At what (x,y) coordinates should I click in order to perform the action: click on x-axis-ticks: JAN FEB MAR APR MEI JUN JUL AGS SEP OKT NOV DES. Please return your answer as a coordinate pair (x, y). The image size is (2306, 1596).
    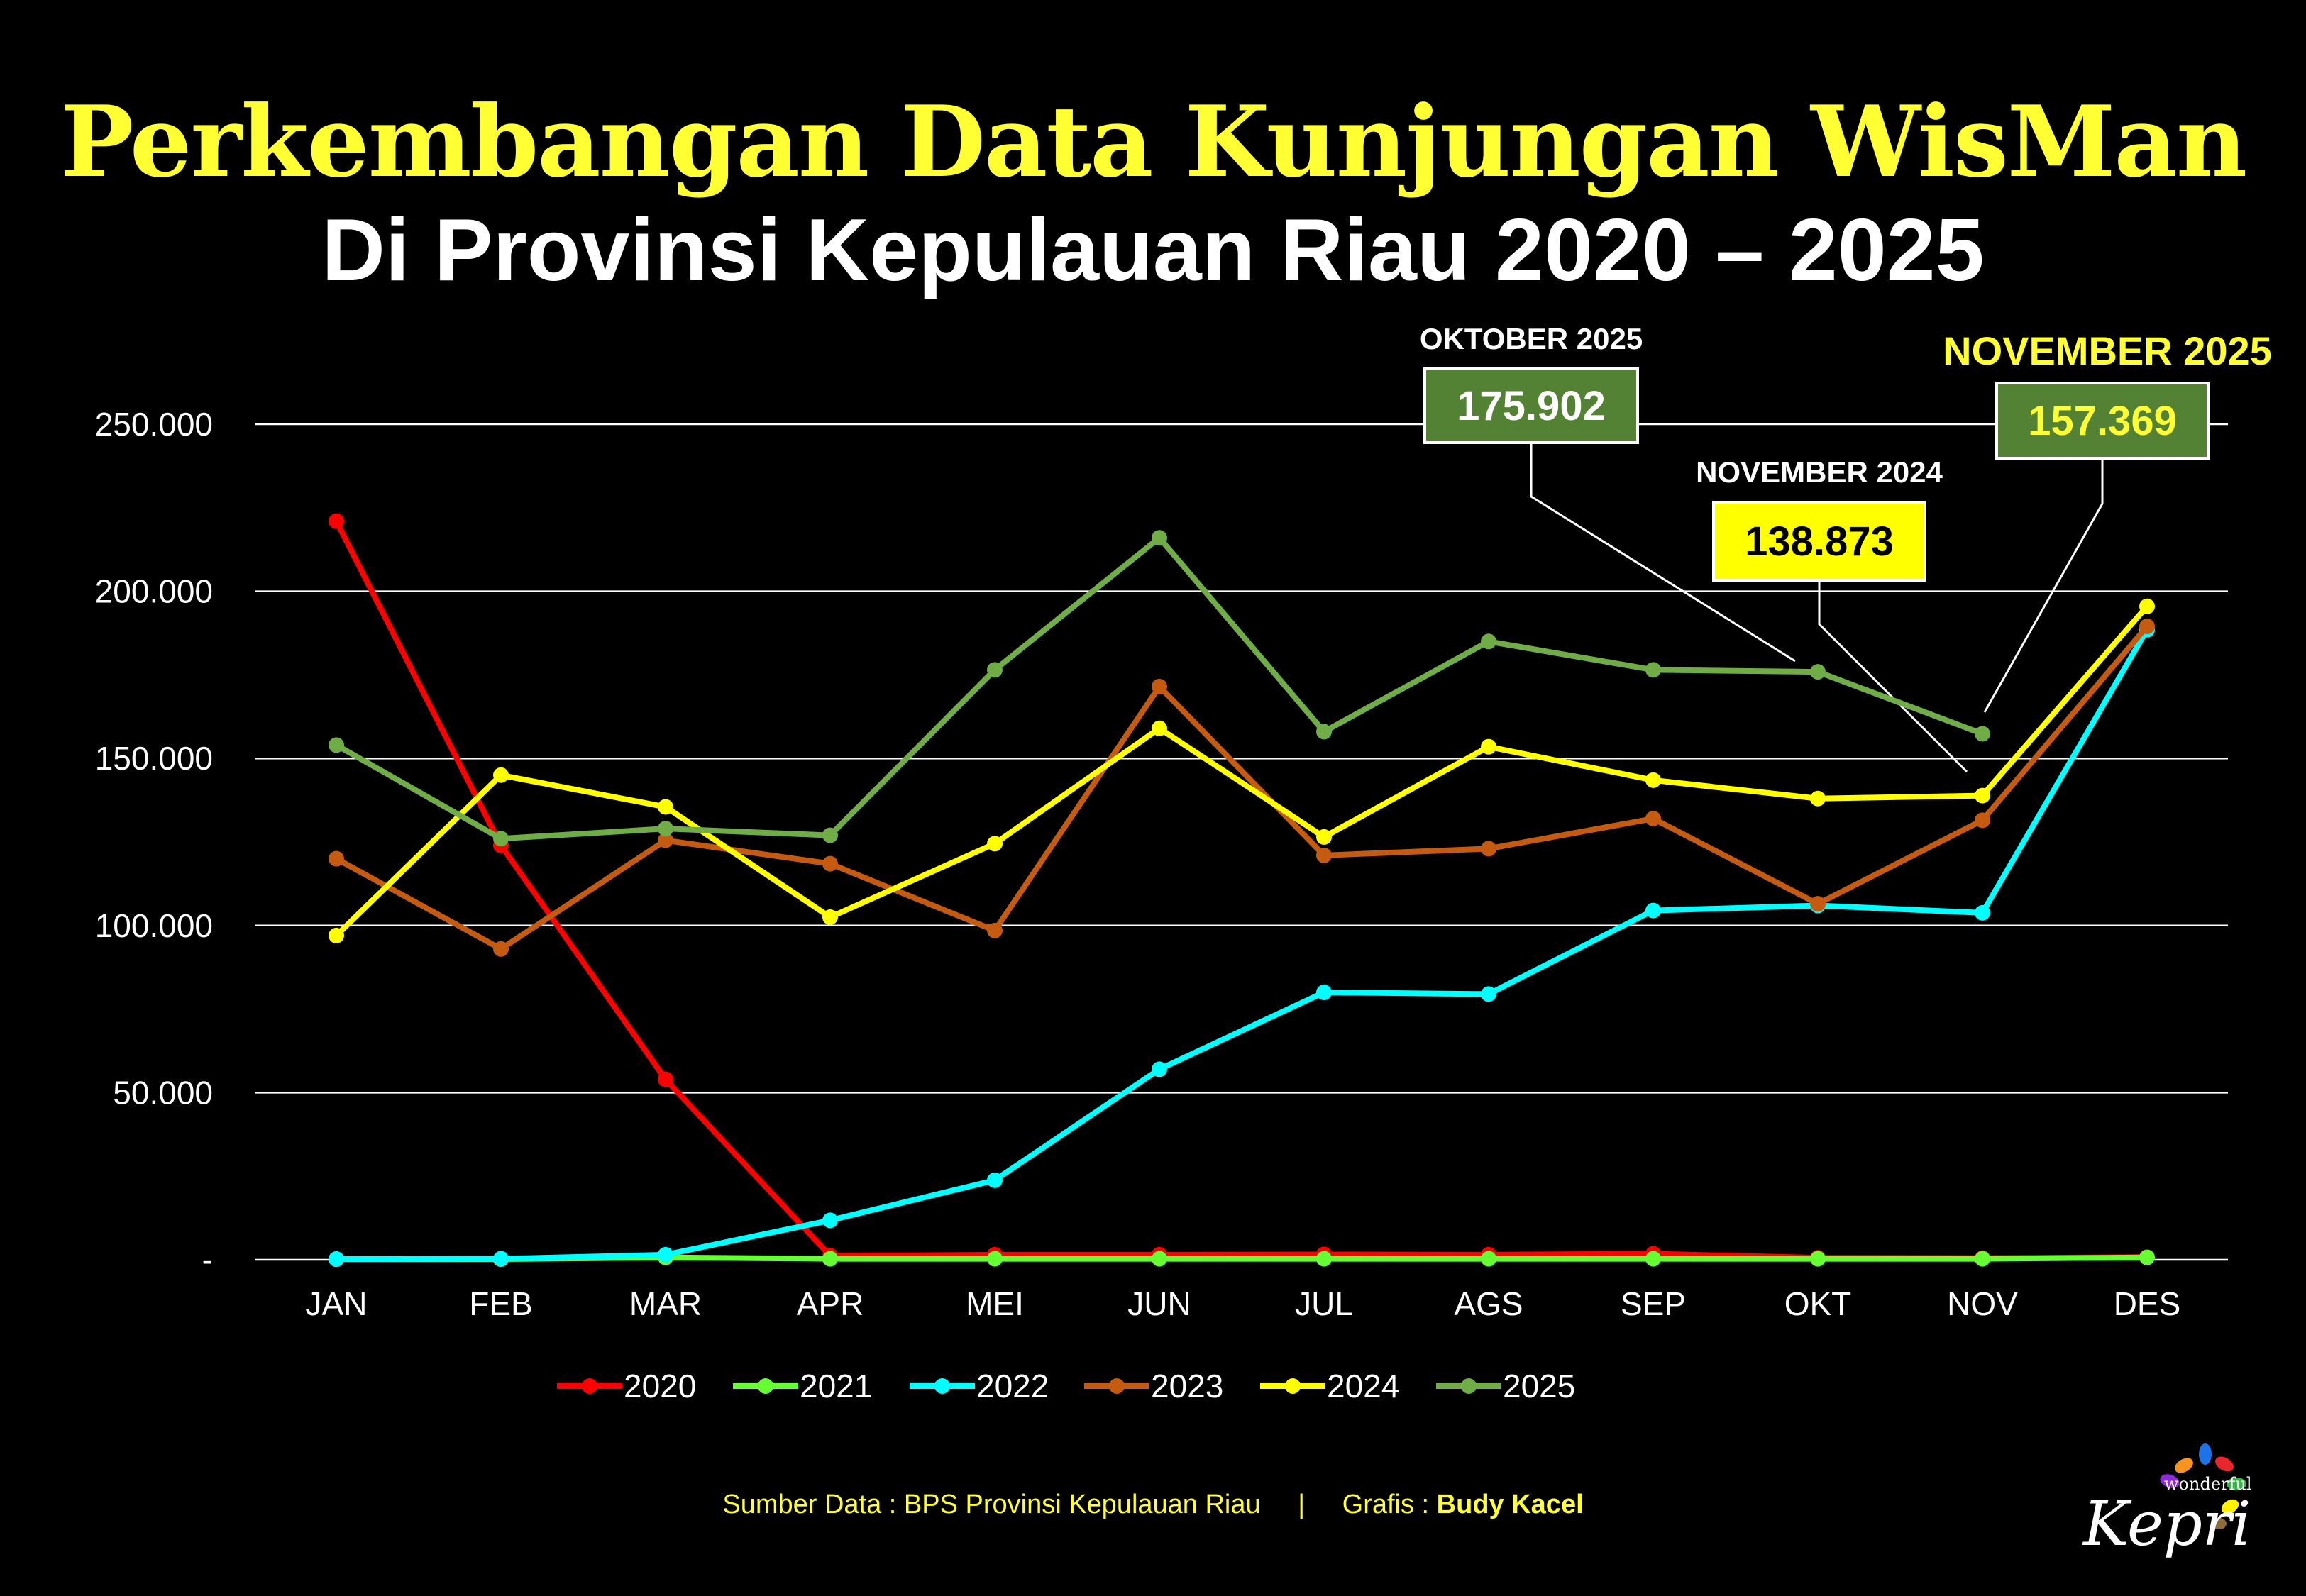
    Looking at the image, I should click on (1243, 1303).